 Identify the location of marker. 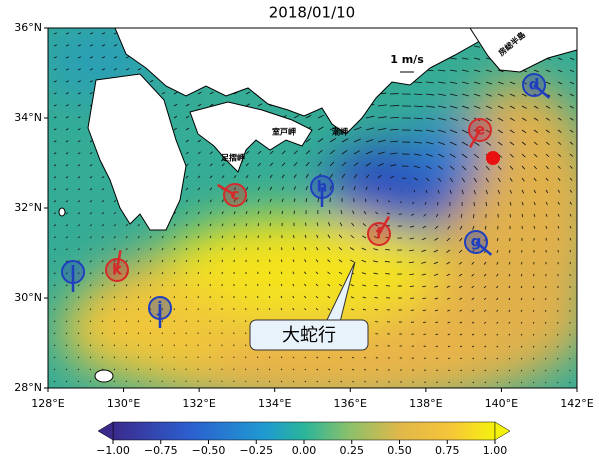
(322, 187).